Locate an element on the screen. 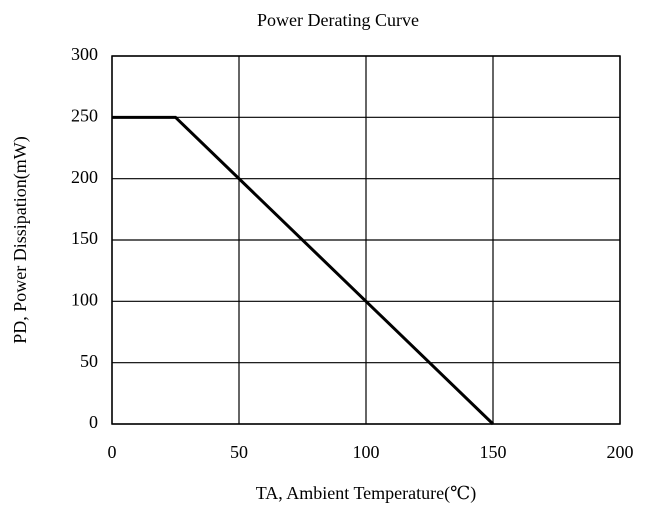 This screenshot has width=646, height=511. x-tick-label: 0 is located at coordinates (112, 452).